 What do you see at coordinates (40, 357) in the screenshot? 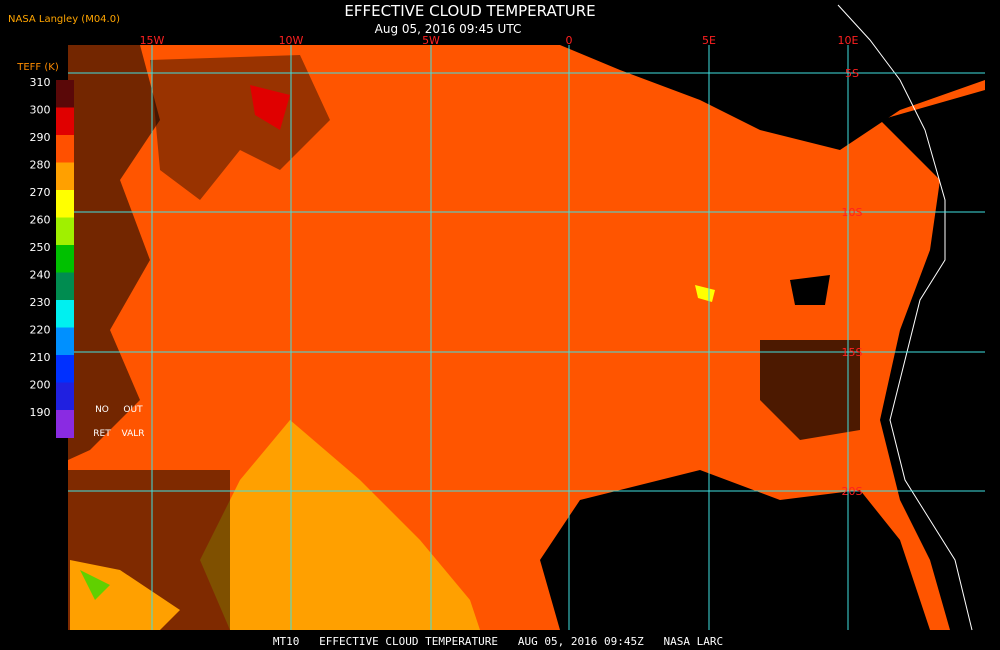
I see `legend-label: 210` at bounding box center [40, 357].